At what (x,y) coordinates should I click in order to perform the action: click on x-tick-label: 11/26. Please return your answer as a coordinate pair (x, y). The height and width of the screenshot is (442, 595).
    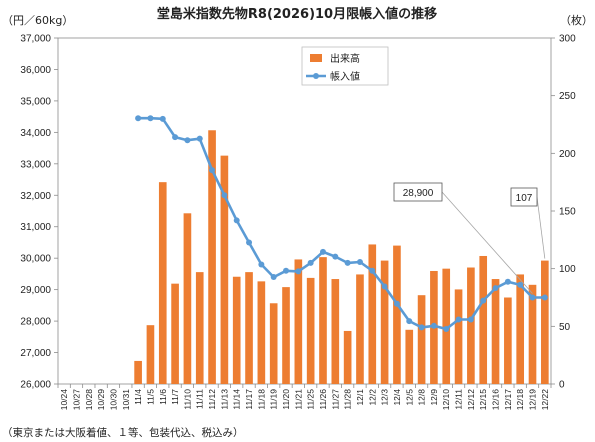
    Looking at the image, I should click on (323, 399).